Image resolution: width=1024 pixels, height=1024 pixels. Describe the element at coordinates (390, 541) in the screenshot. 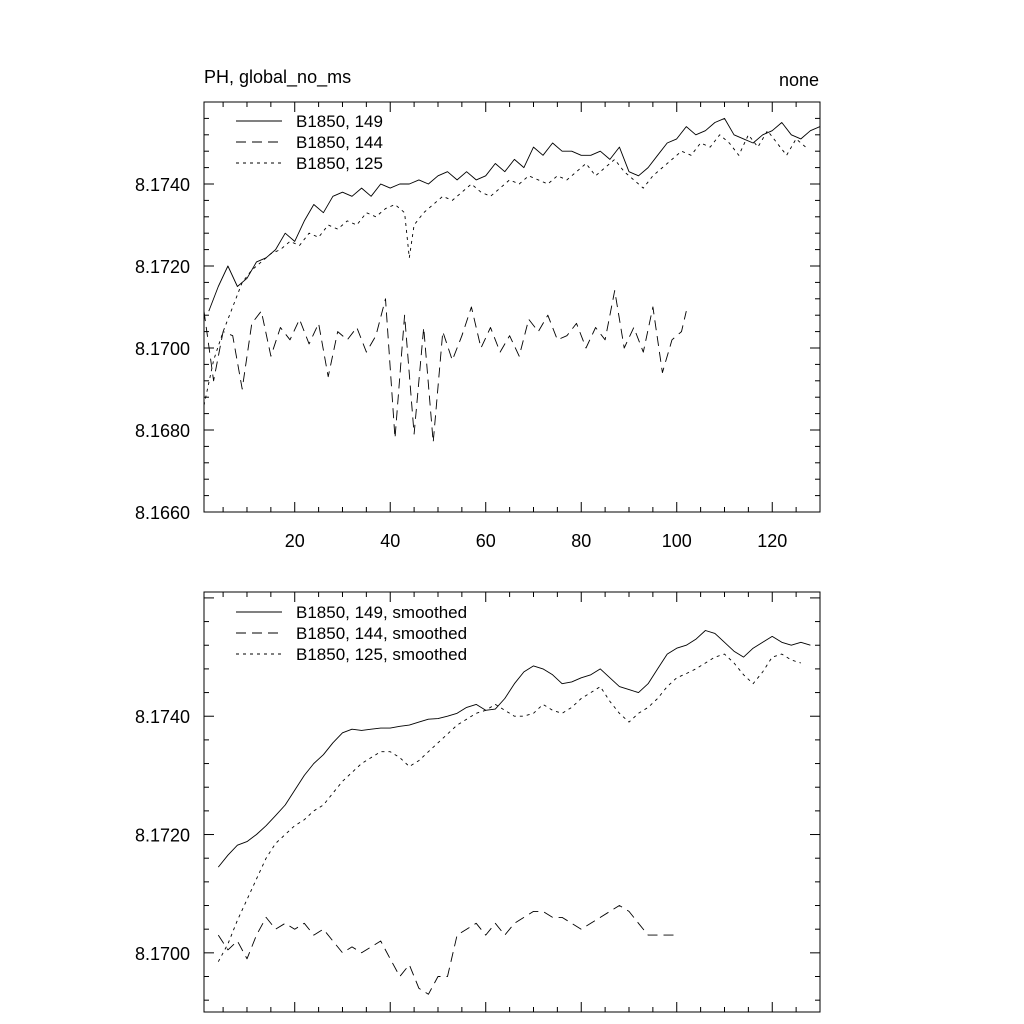

I see `x-tick-label: 40` at that location.